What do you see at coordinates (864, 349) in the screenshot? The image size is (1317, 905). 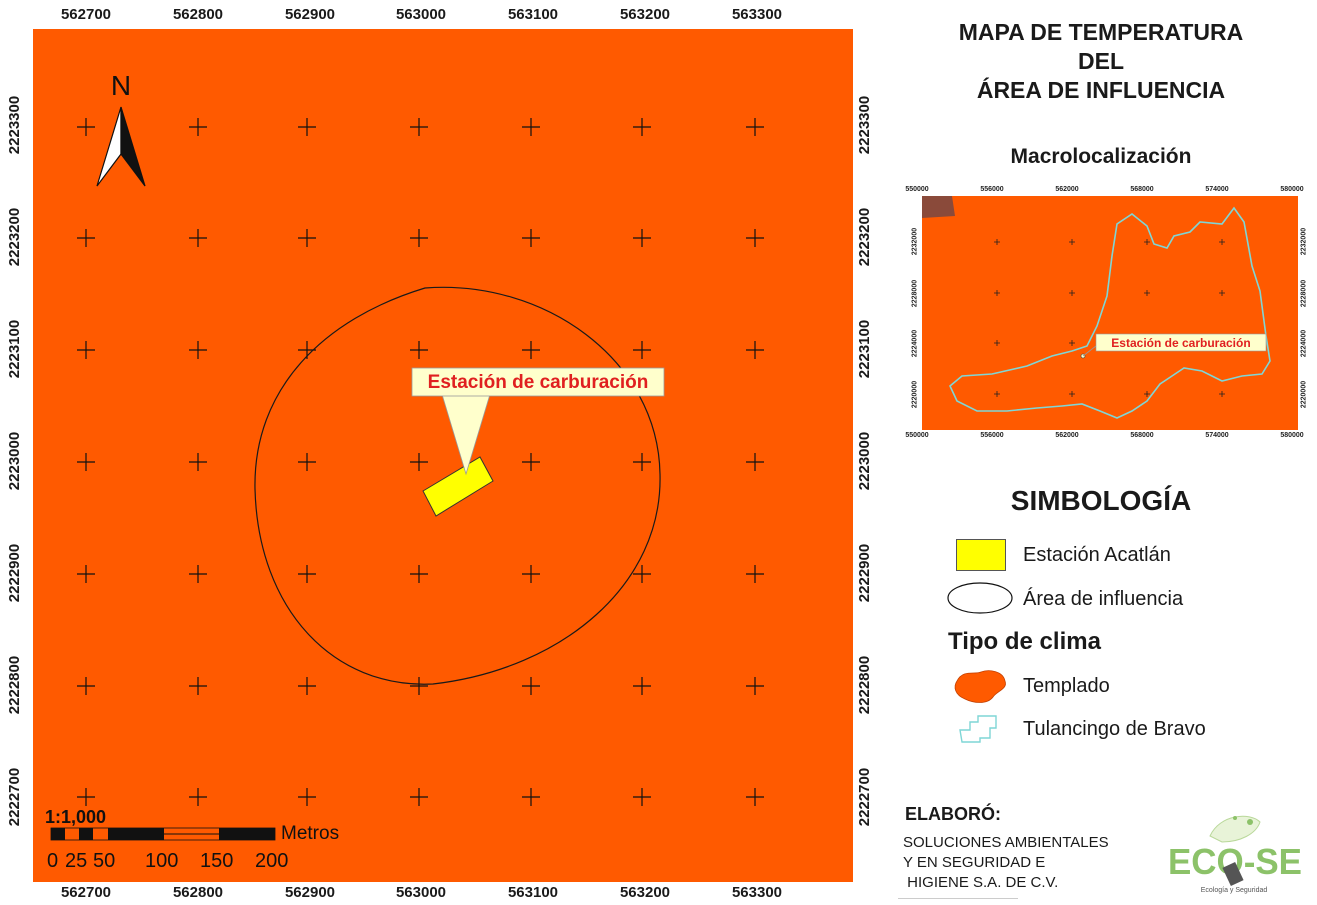 I see `y-tick-right: 2223100` at bounding box center [864, 349].